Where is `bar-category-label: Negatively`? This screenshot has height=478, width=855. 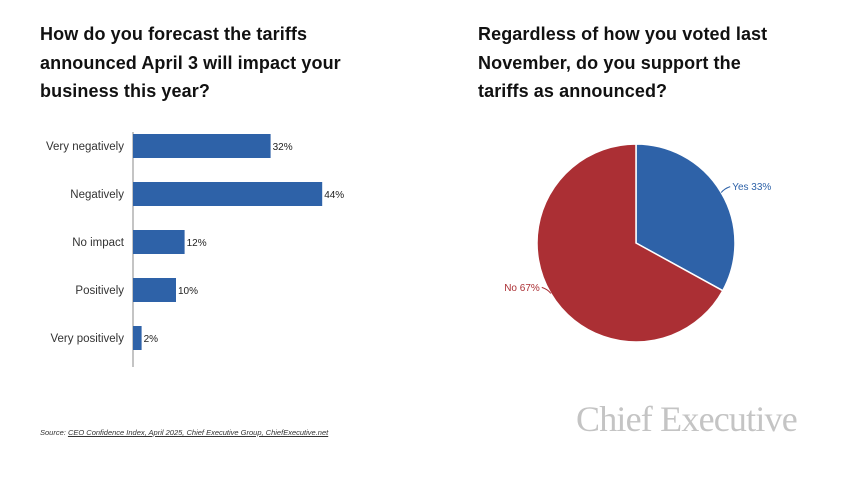
bar-category-label: Negatively is located at coordinates (97, 195).